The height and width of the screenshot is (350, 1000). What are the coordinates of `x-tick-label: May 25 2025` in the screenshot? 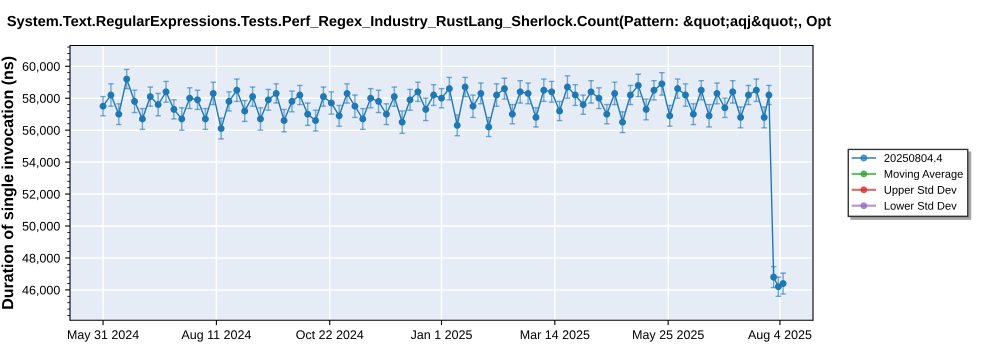 It's located at (668, 336).